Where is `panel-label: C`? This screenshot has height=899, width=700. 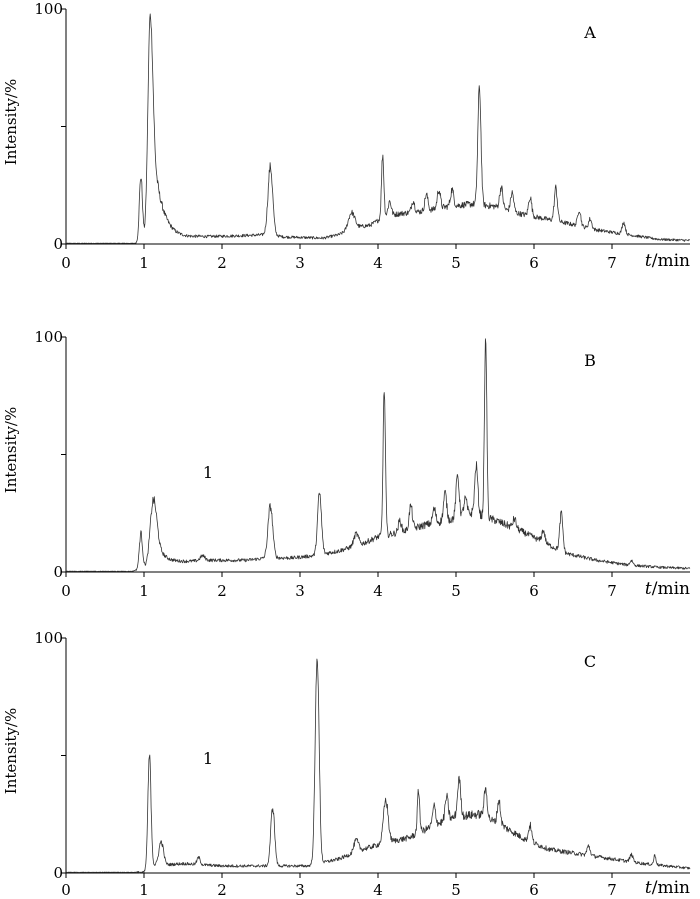
panel-label: C is located at coordinates (590, 661).